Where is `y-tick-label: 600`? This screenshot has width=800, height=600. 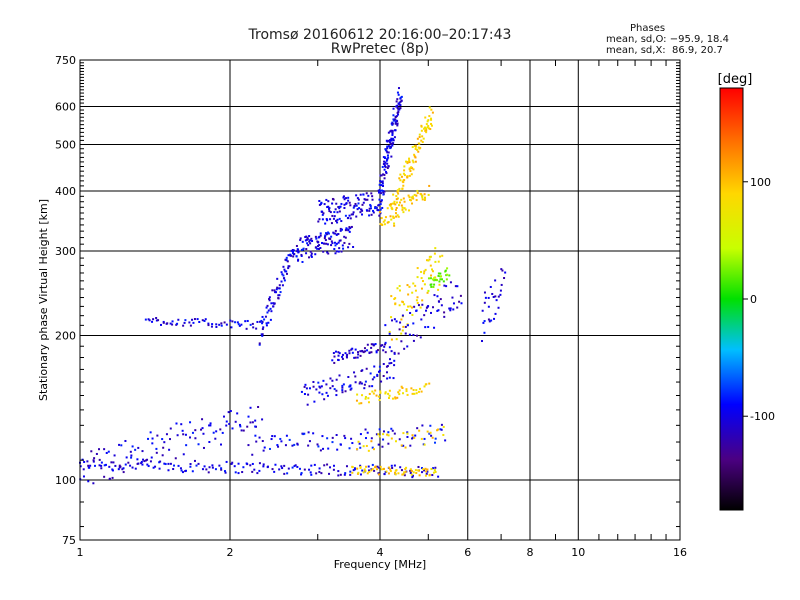
y-tick-label: 600 is located at coordinates (65, 107).